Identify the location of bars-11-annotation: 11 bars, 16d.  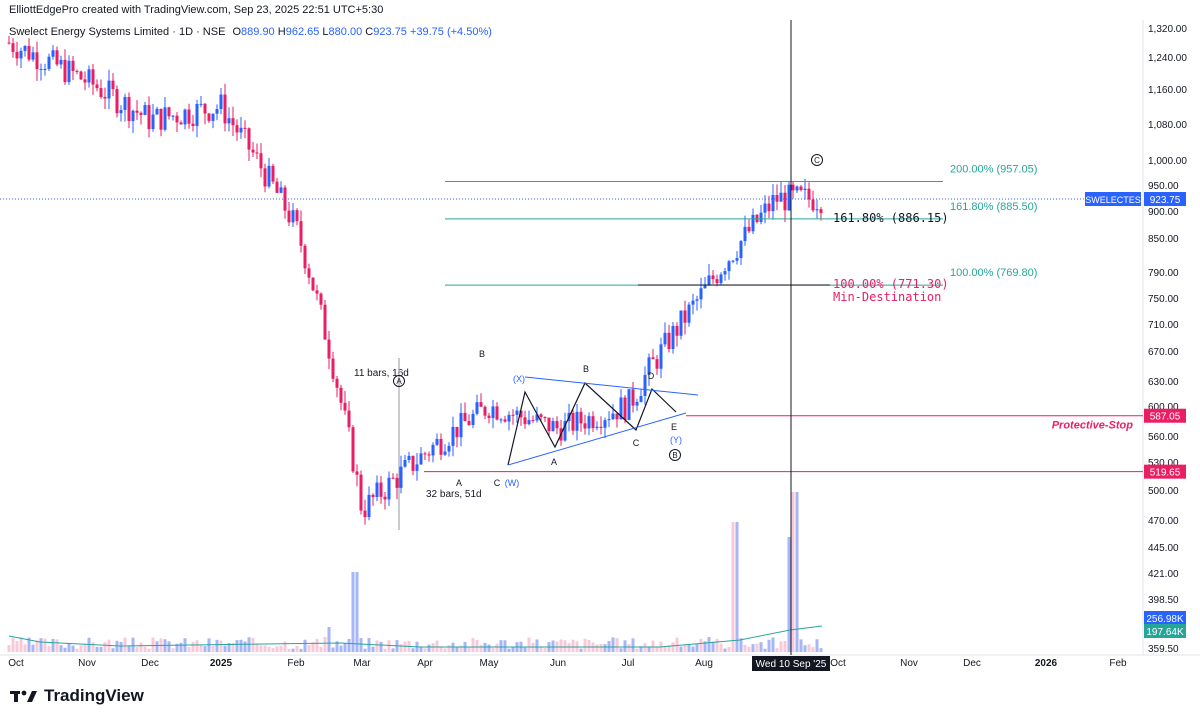
(381, 373).